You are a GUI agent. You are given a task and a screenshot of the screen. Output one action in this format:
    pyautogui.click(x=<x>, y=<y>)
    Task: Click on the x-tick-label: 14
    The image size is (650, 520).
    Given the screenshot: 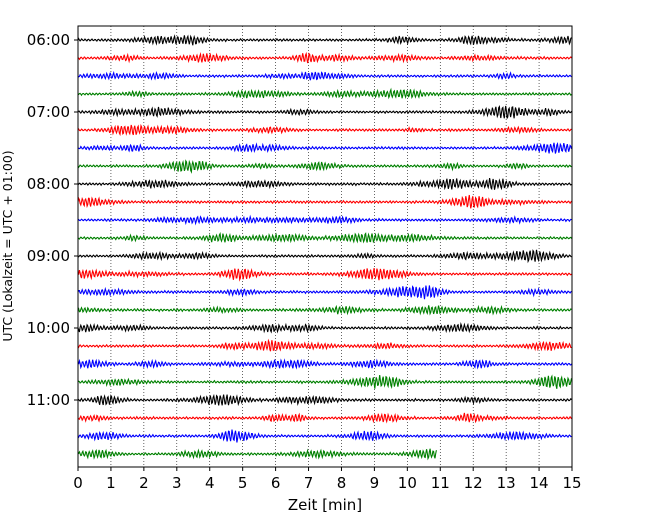 What is the action you would take?
    pyautogui.click(x=539, y=483)
    